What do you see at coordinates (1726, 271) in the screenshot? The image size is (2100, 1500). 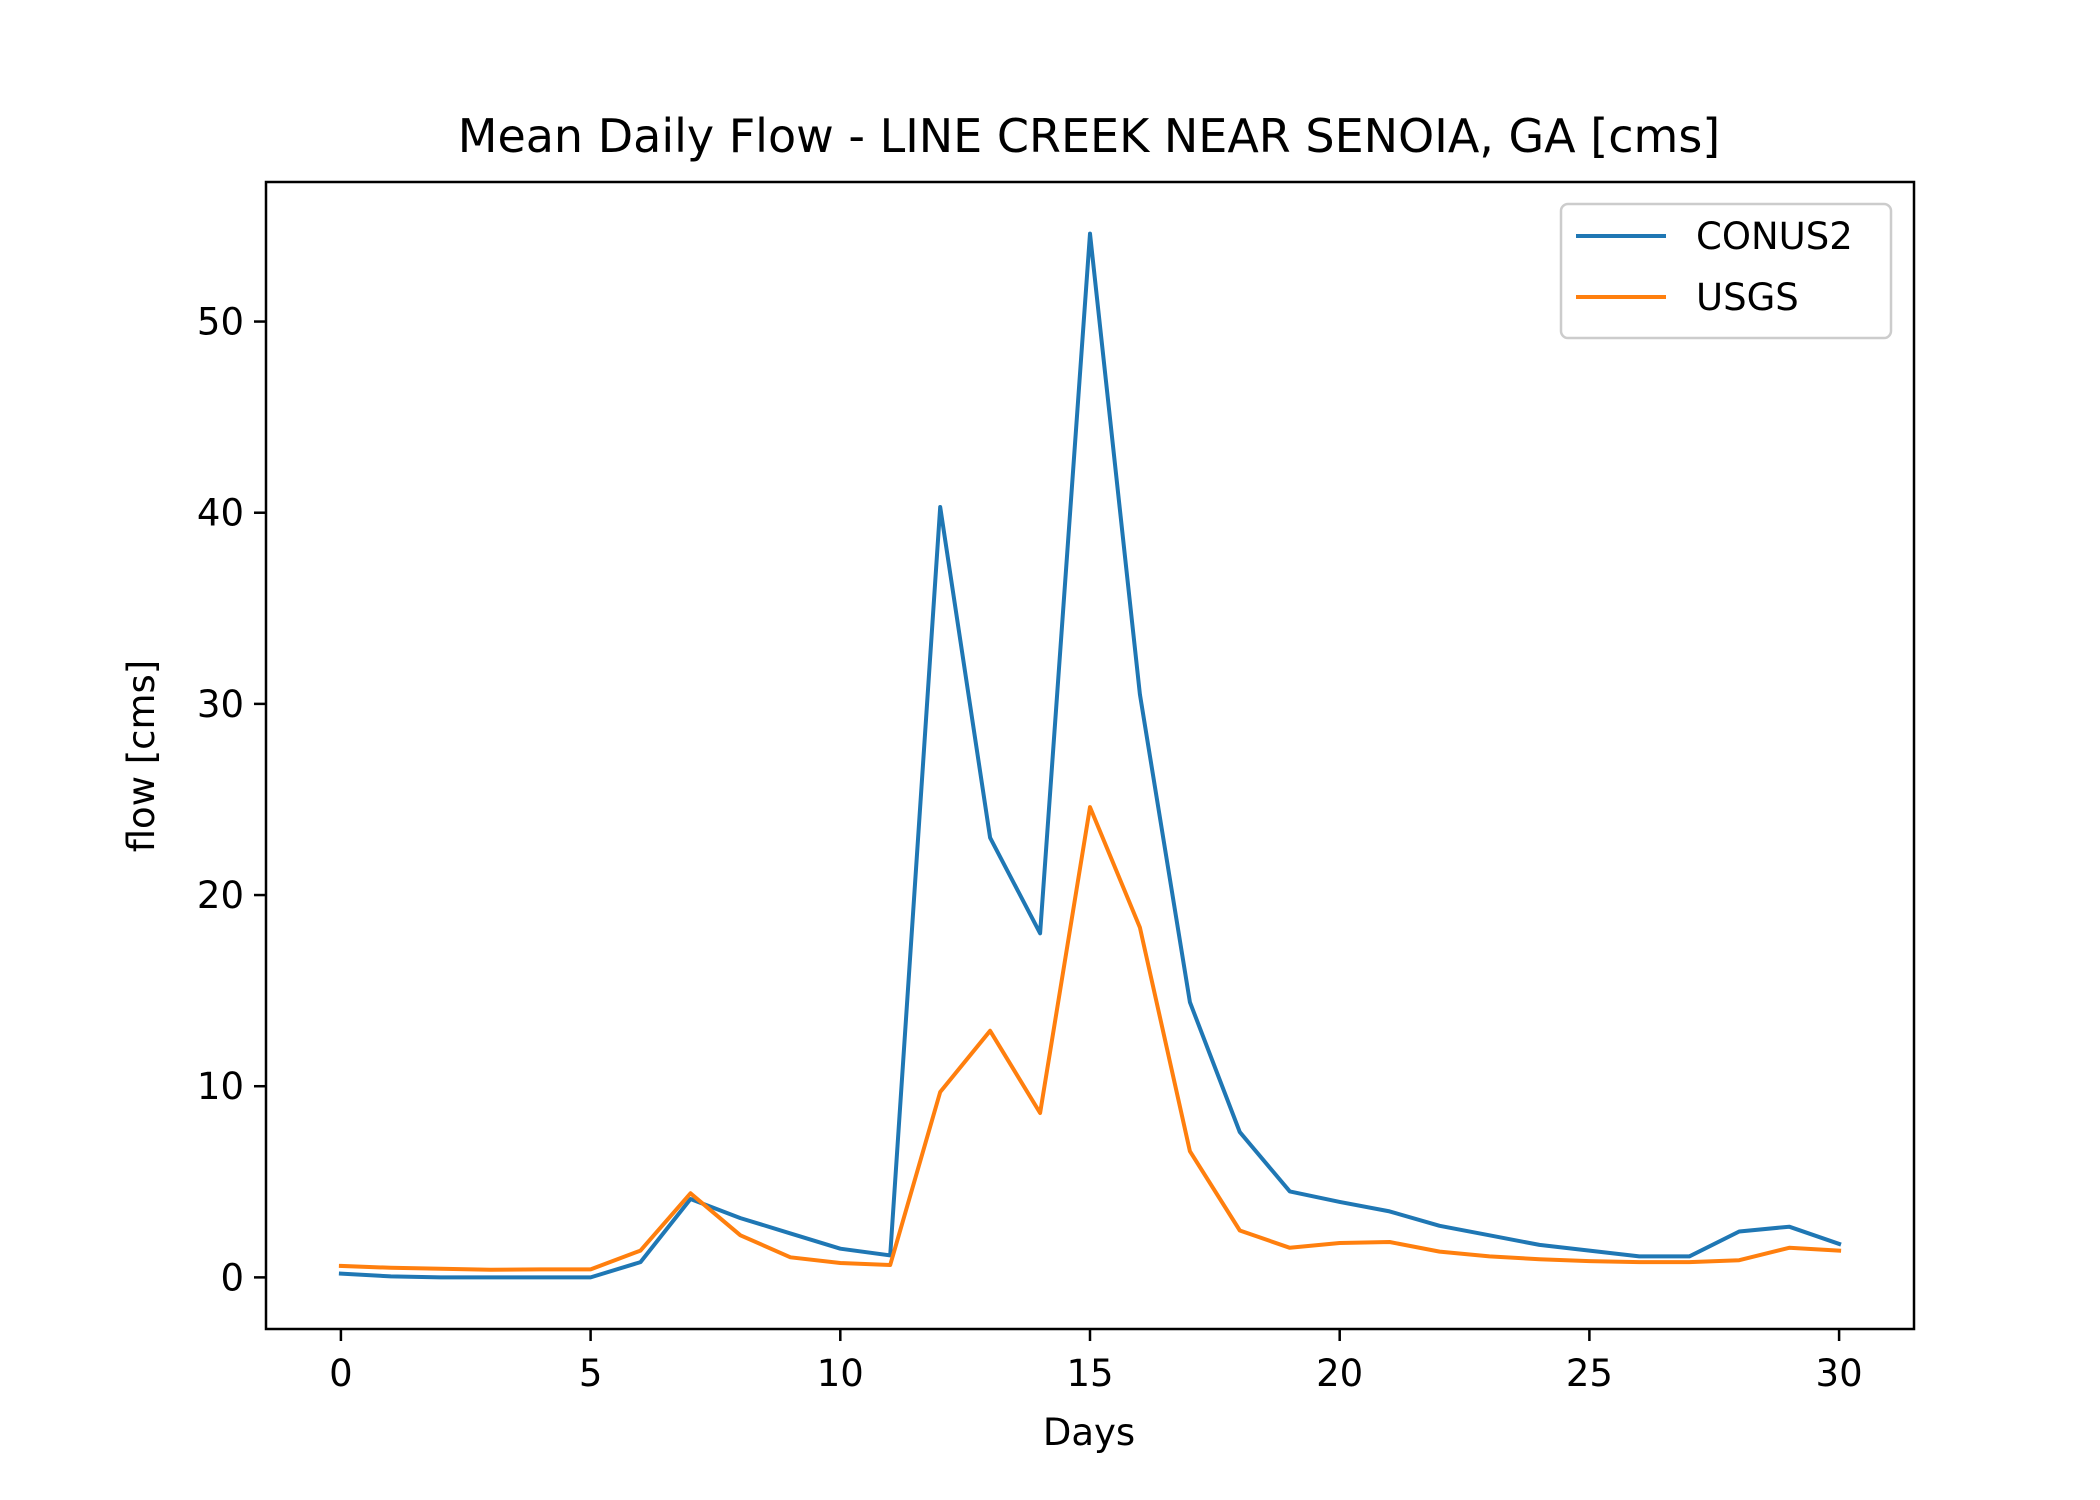 I see `legend: CONUS2 USGS` at bounding box center [1726, 271].